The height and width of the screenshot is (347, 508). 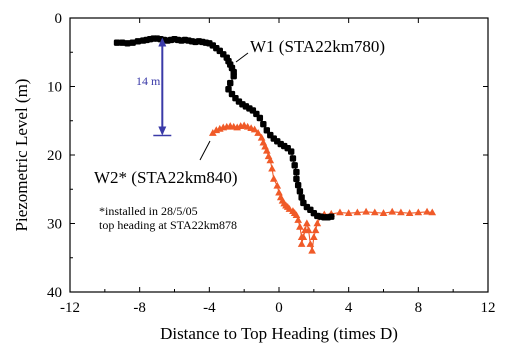 What do you see at coordinates (139, 308) in the screenshot?
I see `x-tick-label: -8` at bounding box center [139, 308].